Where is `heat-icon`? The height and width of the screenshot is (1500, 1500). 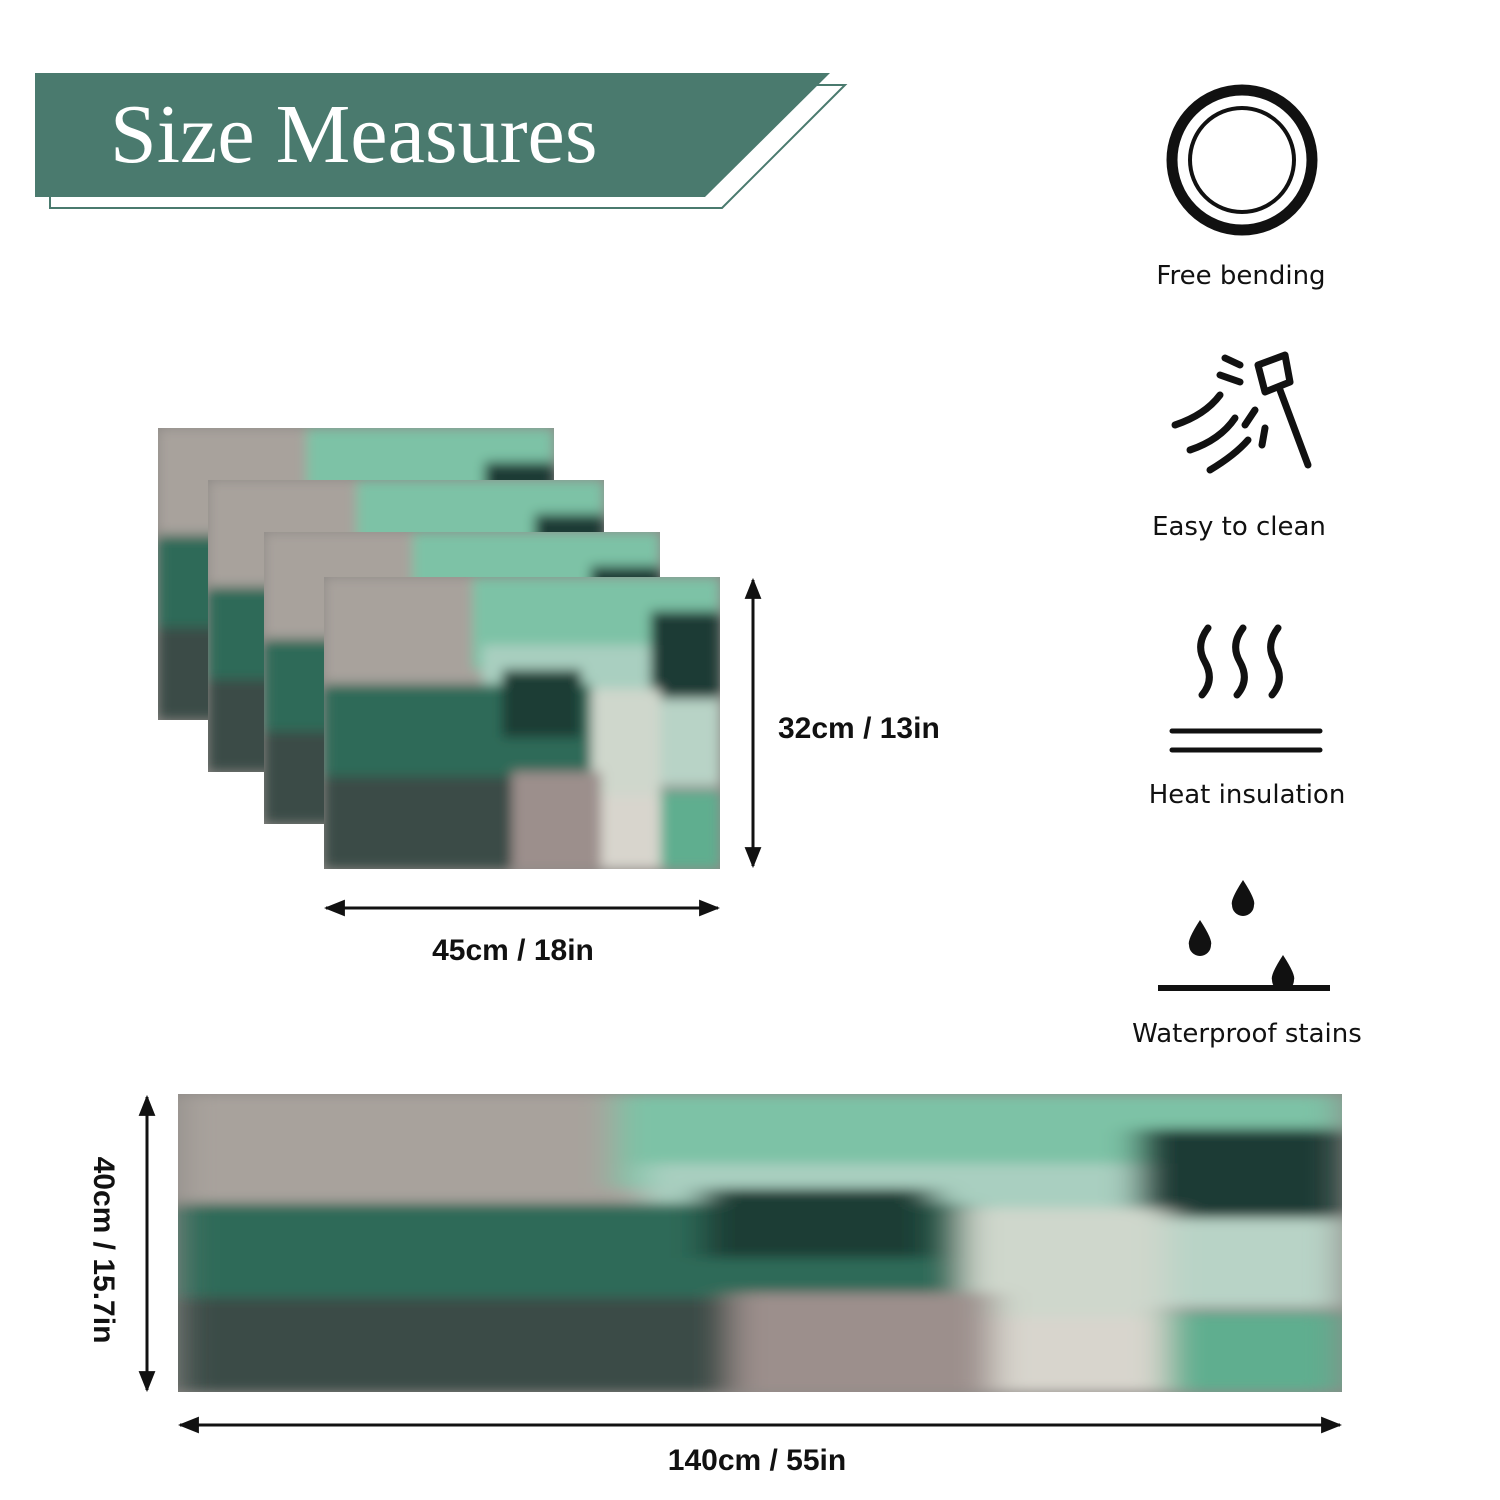 heat-icon is located at coordinates (1246, 688).